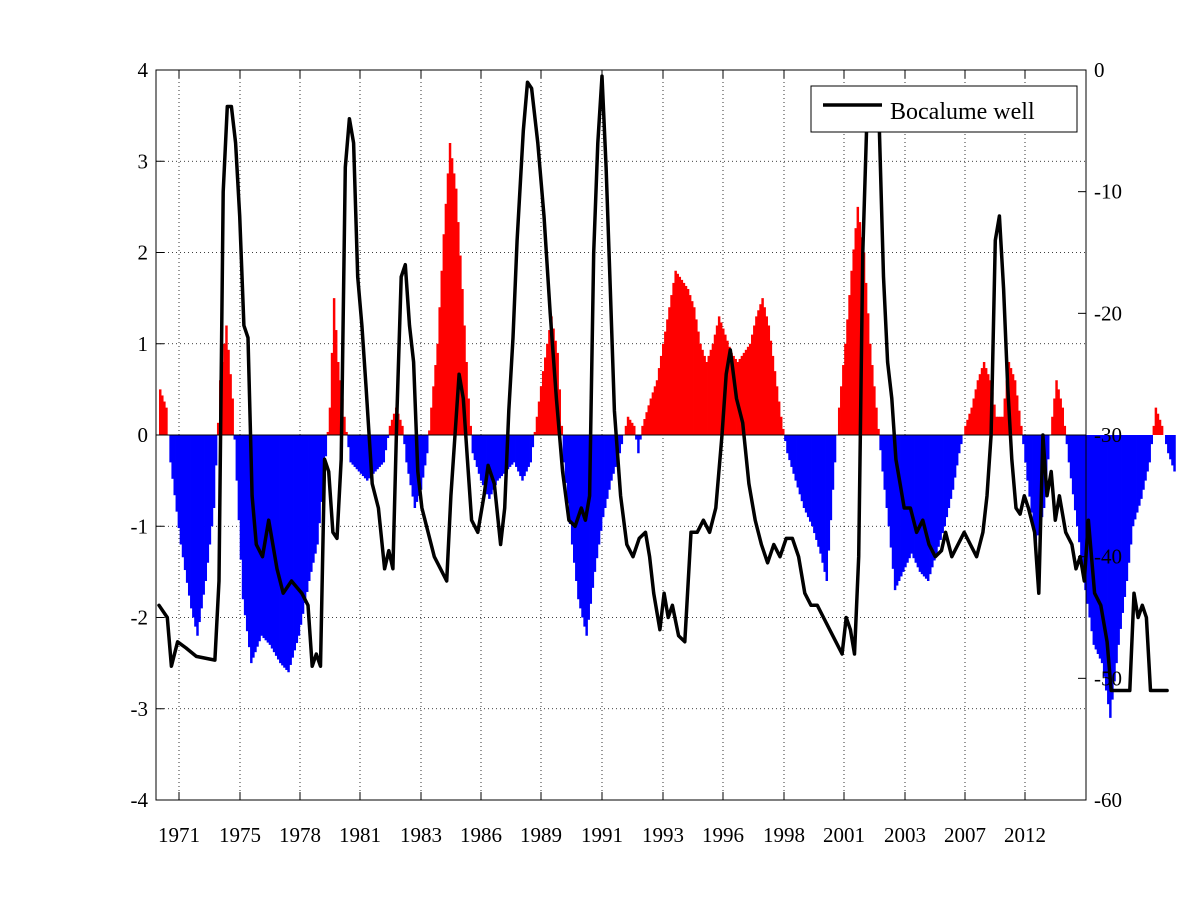 This screenshot has width=1200, height=900. What do you see at coordinates (300, 835) in the screenshot?
I see `x-tick-label: 1978` at bounding box center [300, 835].